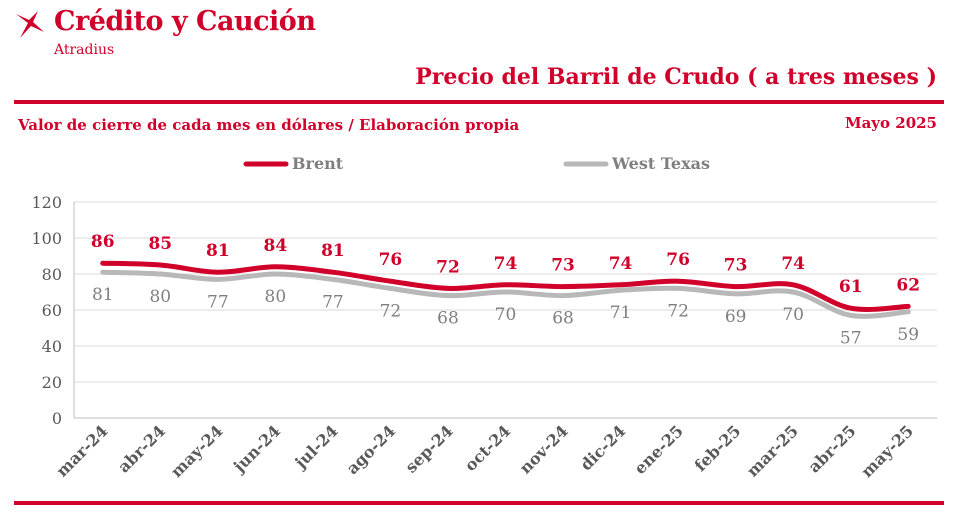 The height and width of the screenshot is (523, 959). What do you see at coordinates (318, 163) in the screenshot?
I see `legend-label-brent: Brent` at bounding box center [318, 163].